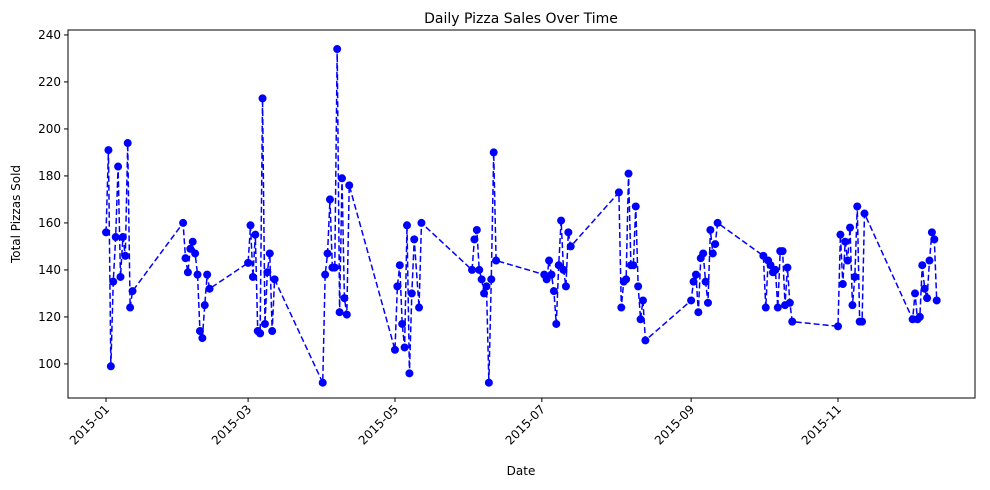  Describe the element at coordinates (231, 424) in the screenshot. I see `x-tick-label: 2015-03` at that location.